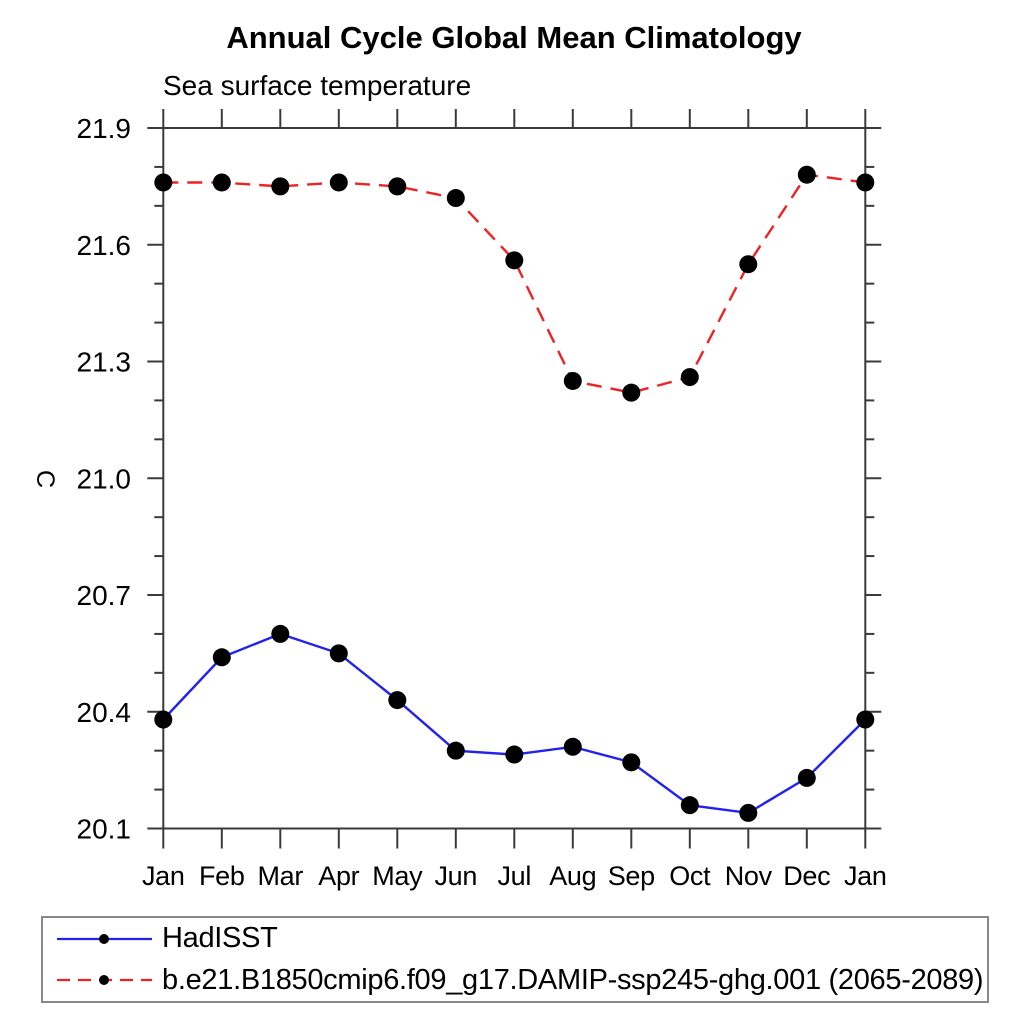  I want to click on y-tick-label: 21.6, so click(104, 245).